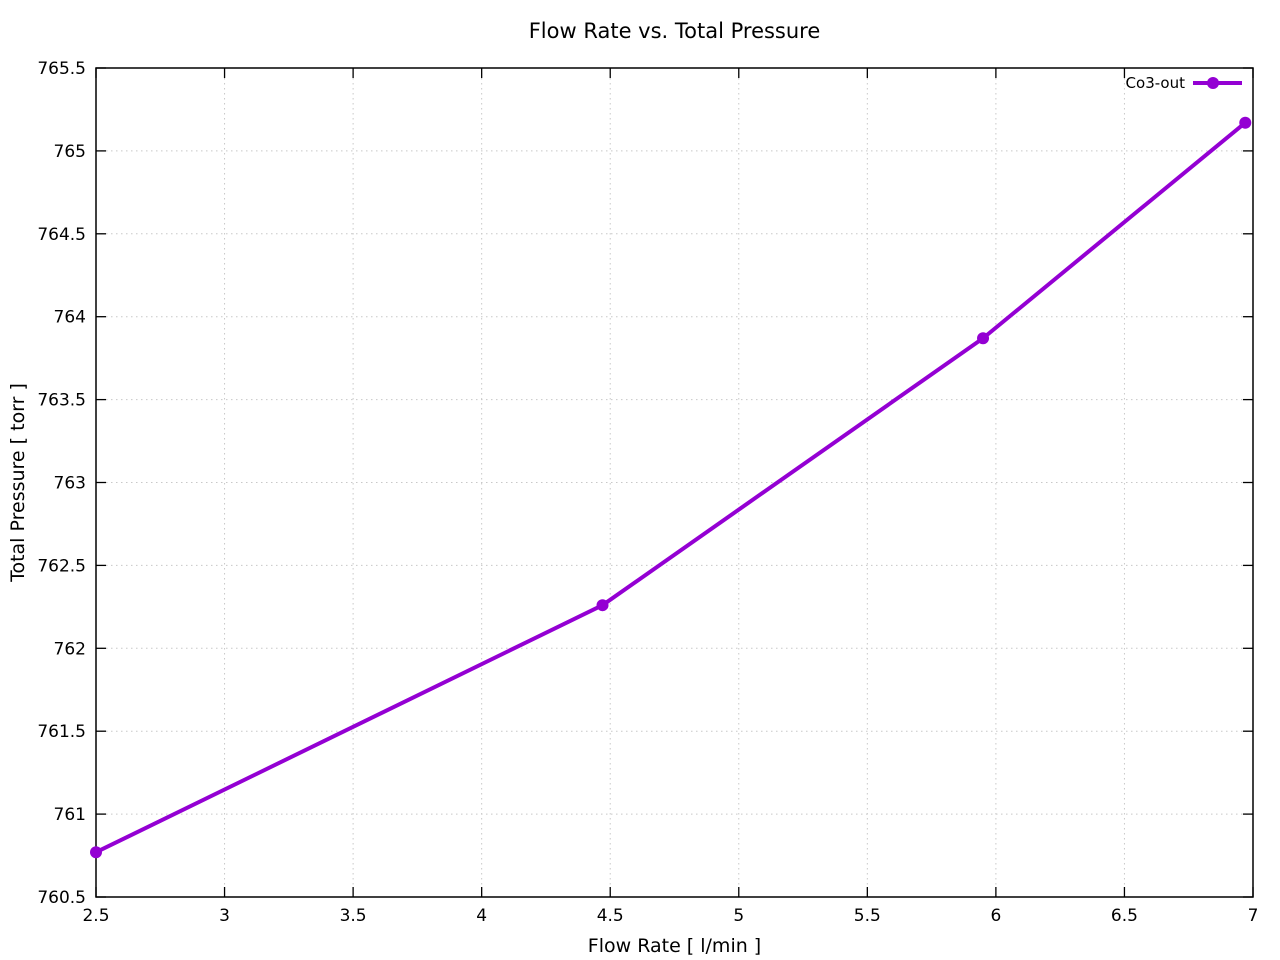  I want to click on chart-title: Flow Rate vs. Total Pressure, so click(675, 31).